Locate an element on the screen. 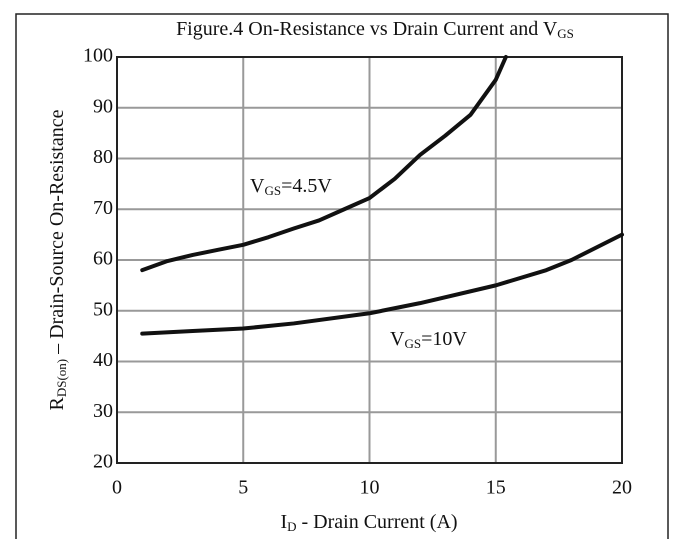 Image resolution: width=683 pixels, height=539 pixels. x-tick-label: 15 is located at coordinates (496, 488).